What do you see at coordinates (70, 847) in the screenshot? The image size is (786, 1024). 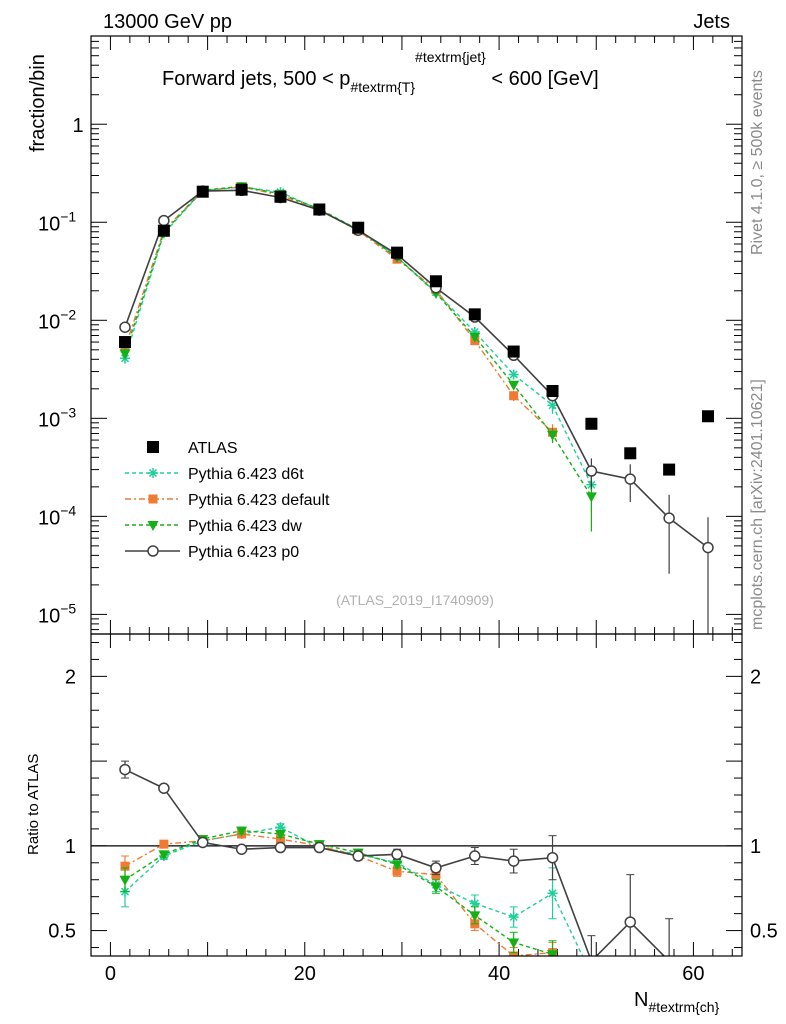 I see `ratio-tick-label: 1` at bounding box center [70, 847].